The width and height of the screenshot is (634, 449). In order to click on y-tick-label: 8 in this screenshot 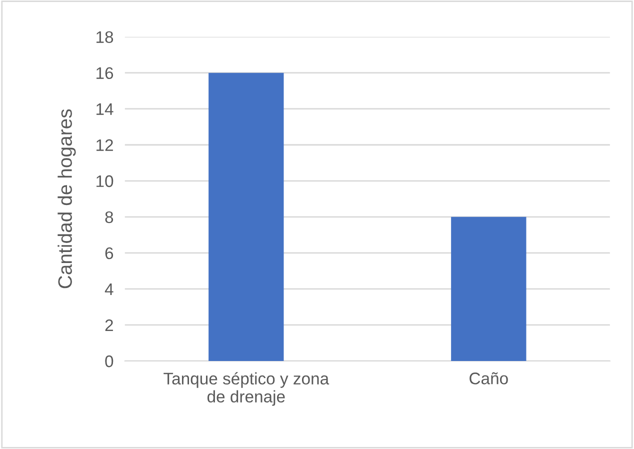, I will do `click(109, 217)`.